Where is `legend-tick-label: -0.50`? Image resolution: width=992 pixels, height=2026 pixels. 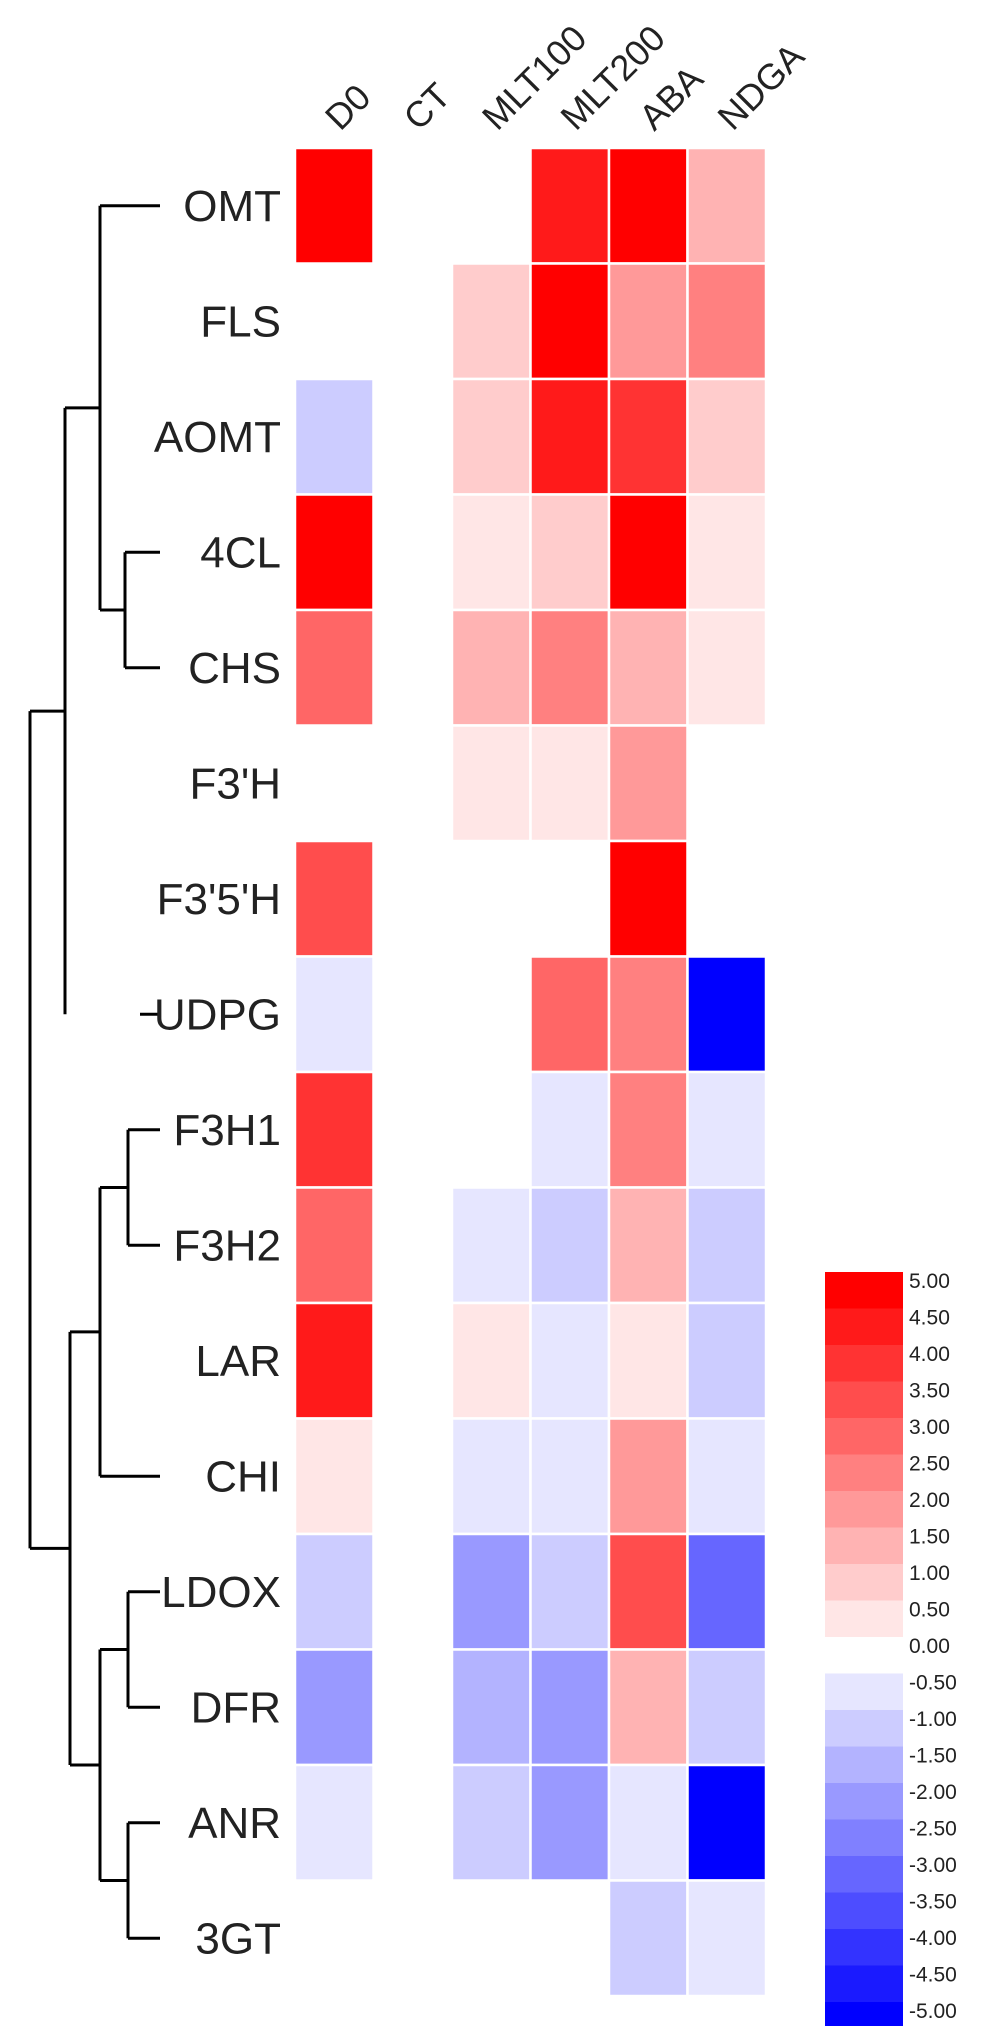 legend-tick-label: -0.50 is located at coordinates (933, 1683).